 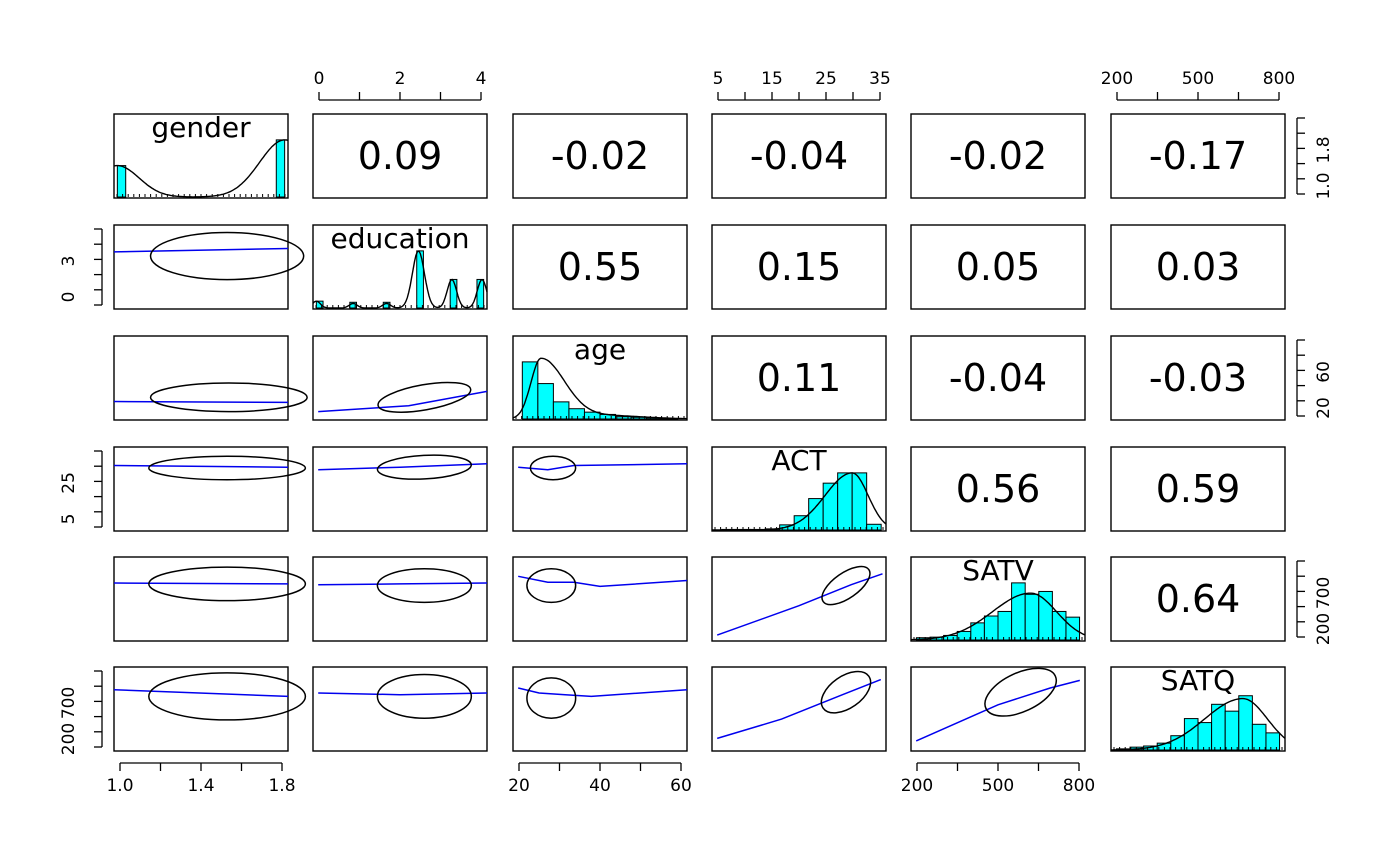 I want to click on panel-education-age, so click(x=600, y=267).